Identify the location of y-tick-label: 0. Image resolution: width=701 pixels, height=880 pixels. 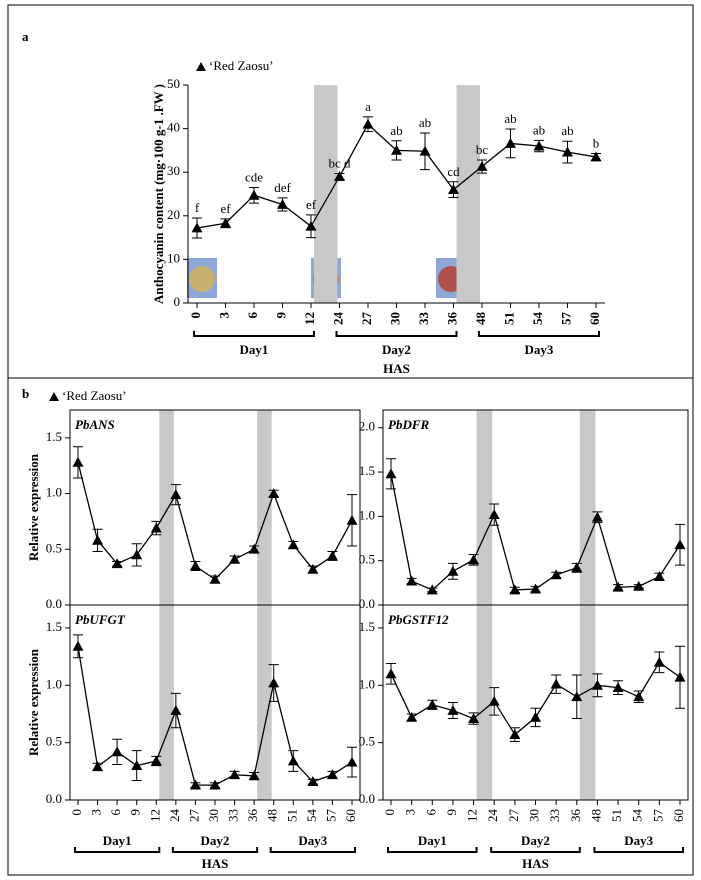
(177, 301).